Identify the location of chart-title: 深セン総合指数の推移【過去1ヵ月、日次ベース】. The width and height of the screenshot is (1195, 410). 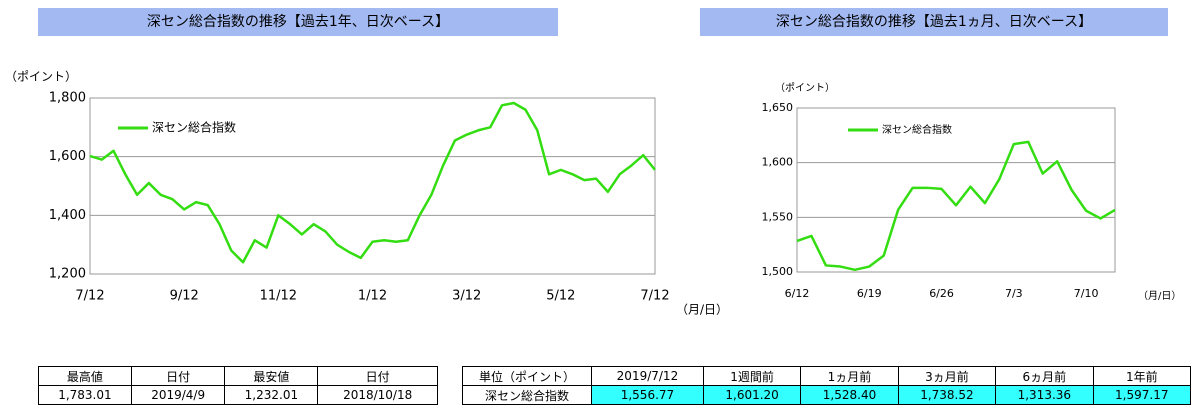
(934, 22).